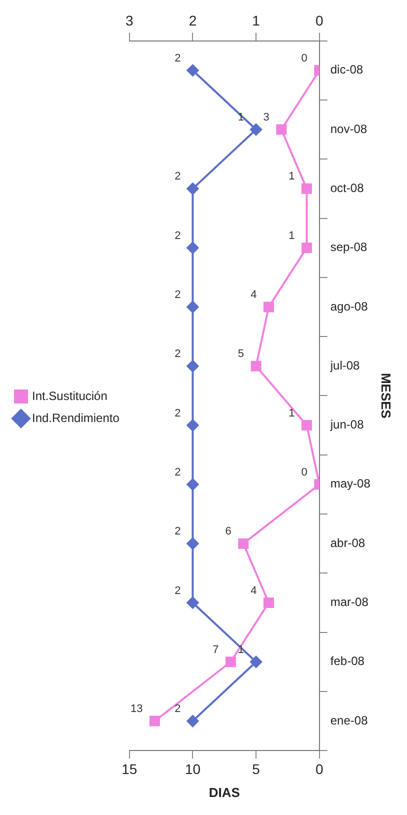  Describe the element at coordinates (241, 354) in the screenshot. I see `data-label: 5` at that location.